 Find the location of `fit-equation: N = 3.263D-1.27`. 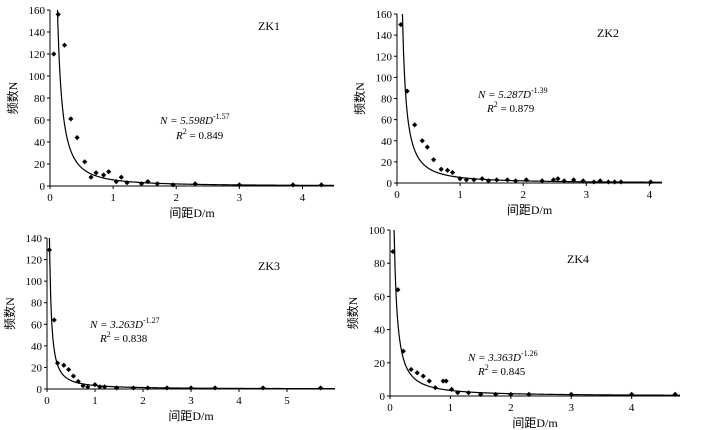

fit-equation: N = 3.263D-1.27 is located at coordinates (124, 323).